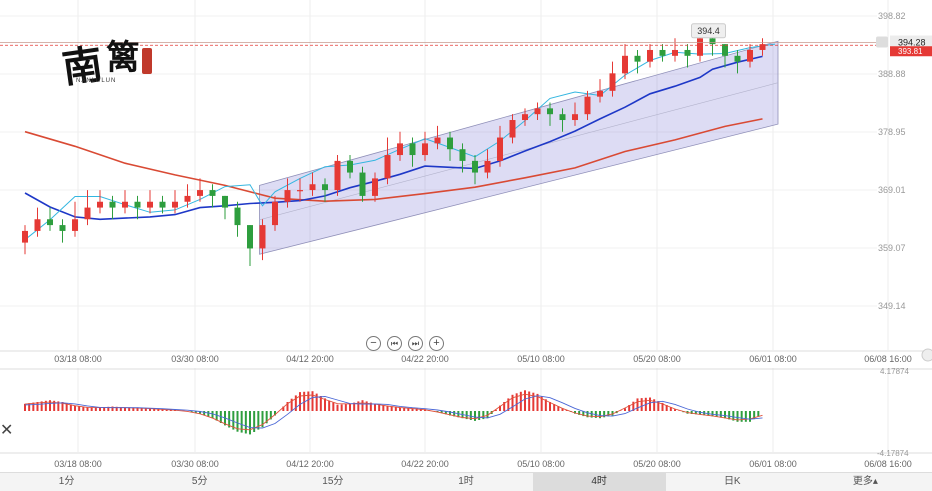 The width and height of the screenshot is (932, 491). What do you see at coordinates (425, 359) in the screenshot?
I see `x-tick-label: 04/22 20:00` at bounding box center [425, 359].